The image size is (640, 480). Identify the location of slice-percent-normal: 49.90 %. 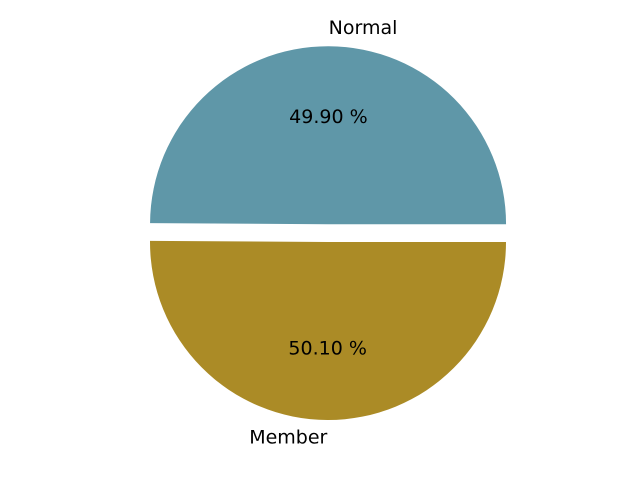
(328, 117).